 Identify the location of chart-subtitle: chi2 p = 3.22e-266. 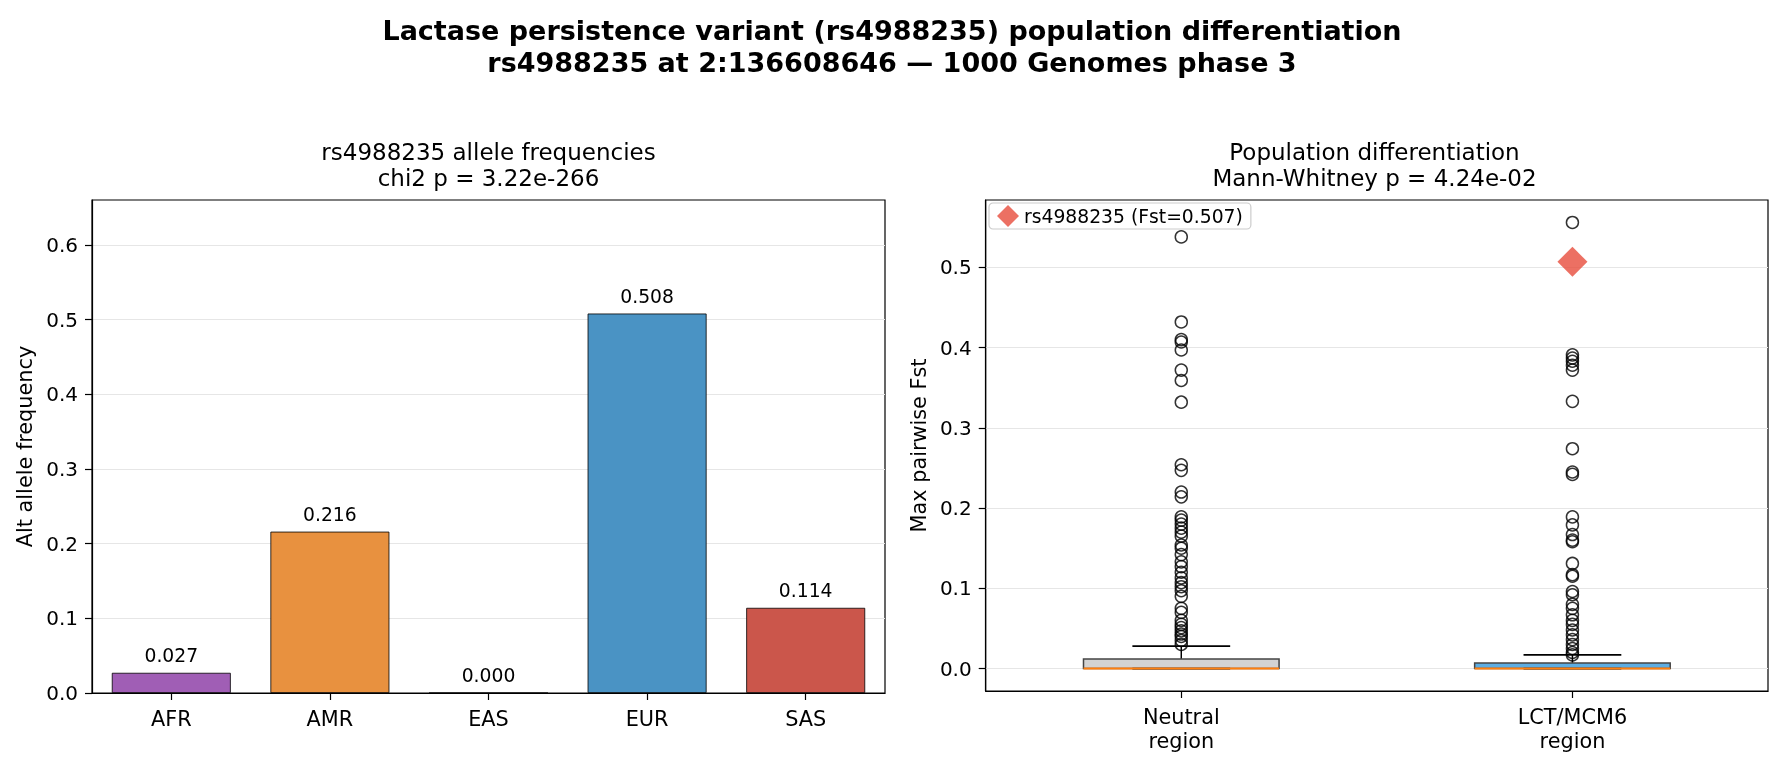
(488, 178).